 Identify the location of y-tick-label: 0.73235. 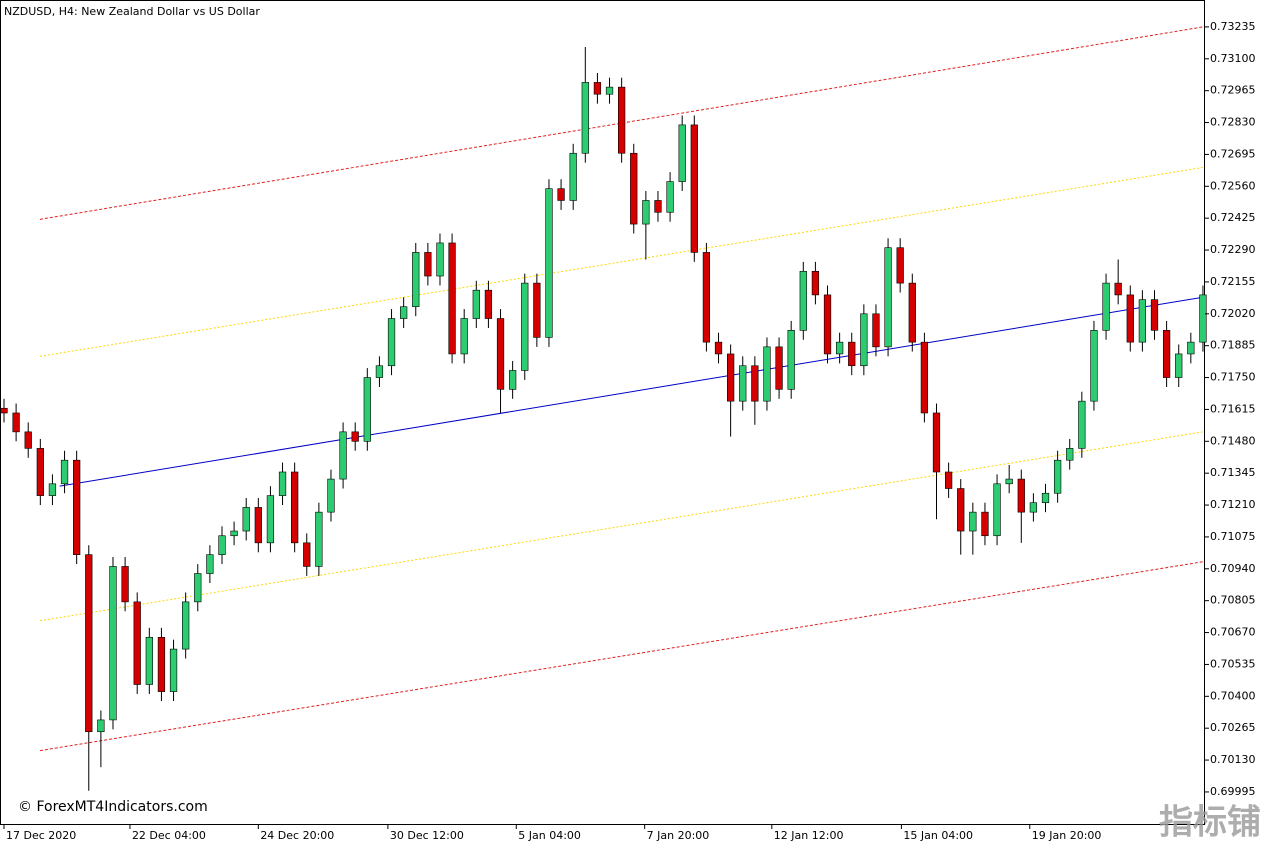
(1233, 26).